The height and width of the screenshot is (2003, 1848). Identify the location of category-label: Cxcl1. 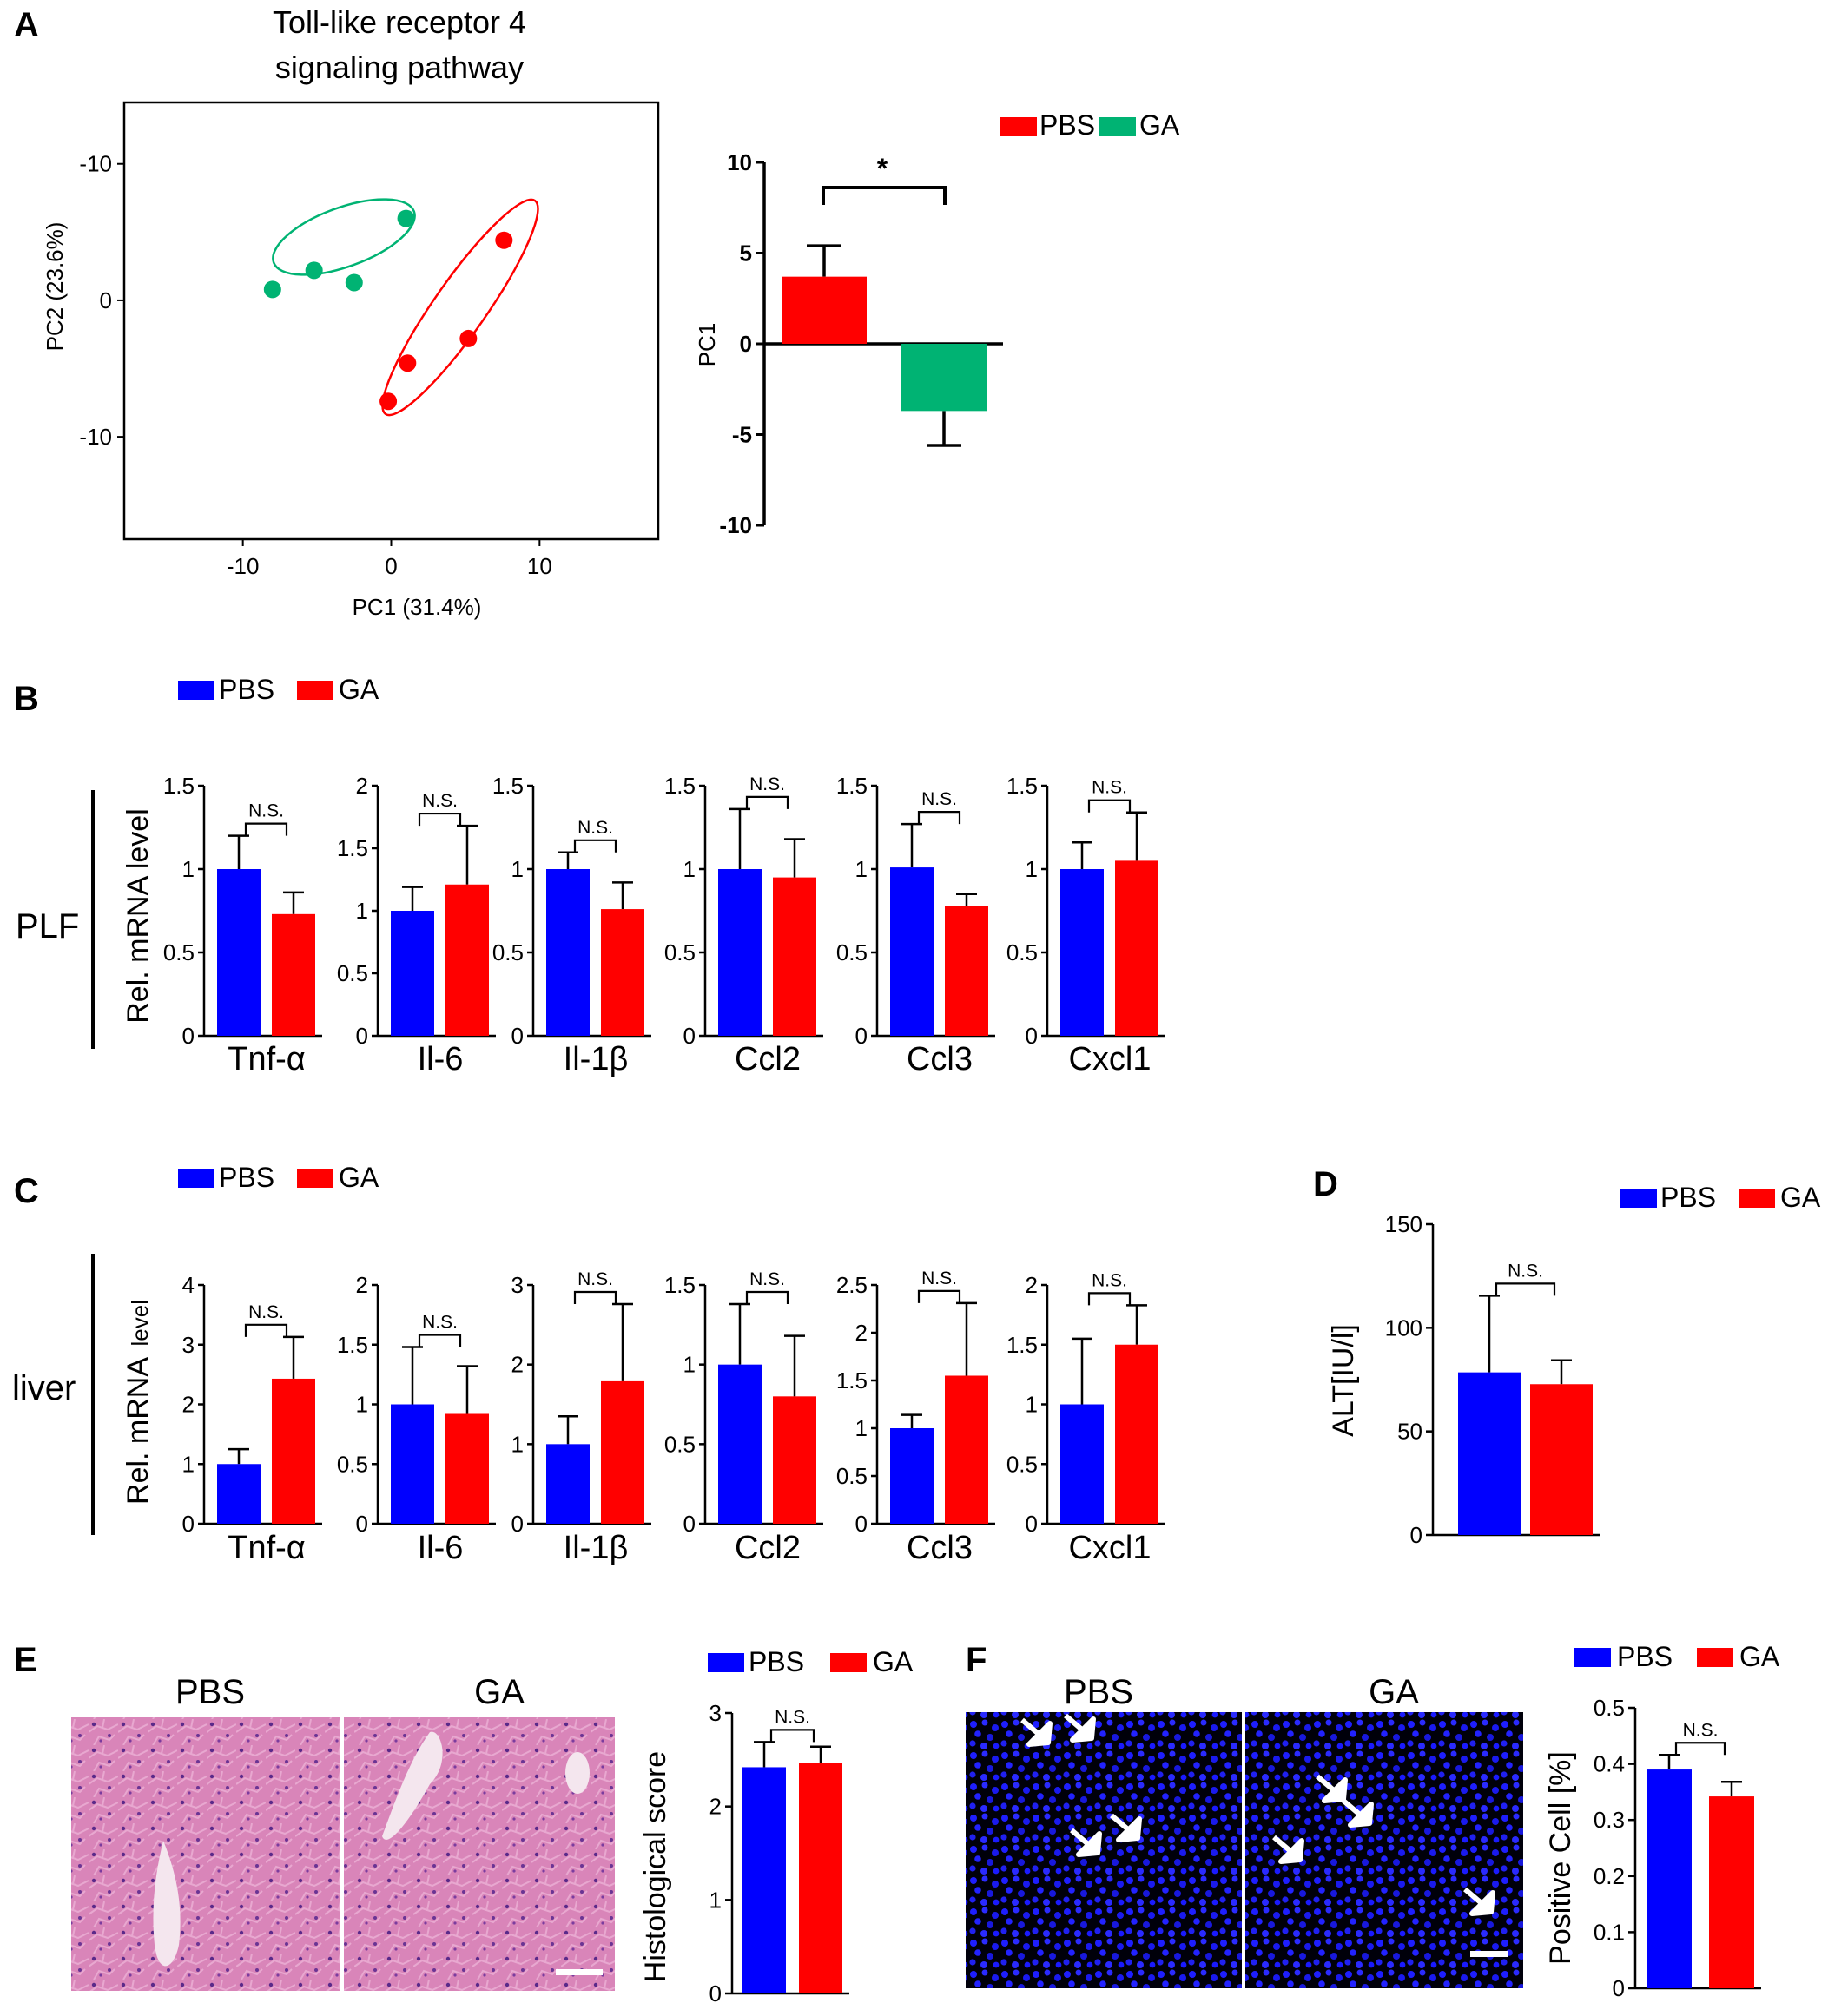
(1110, 1059).